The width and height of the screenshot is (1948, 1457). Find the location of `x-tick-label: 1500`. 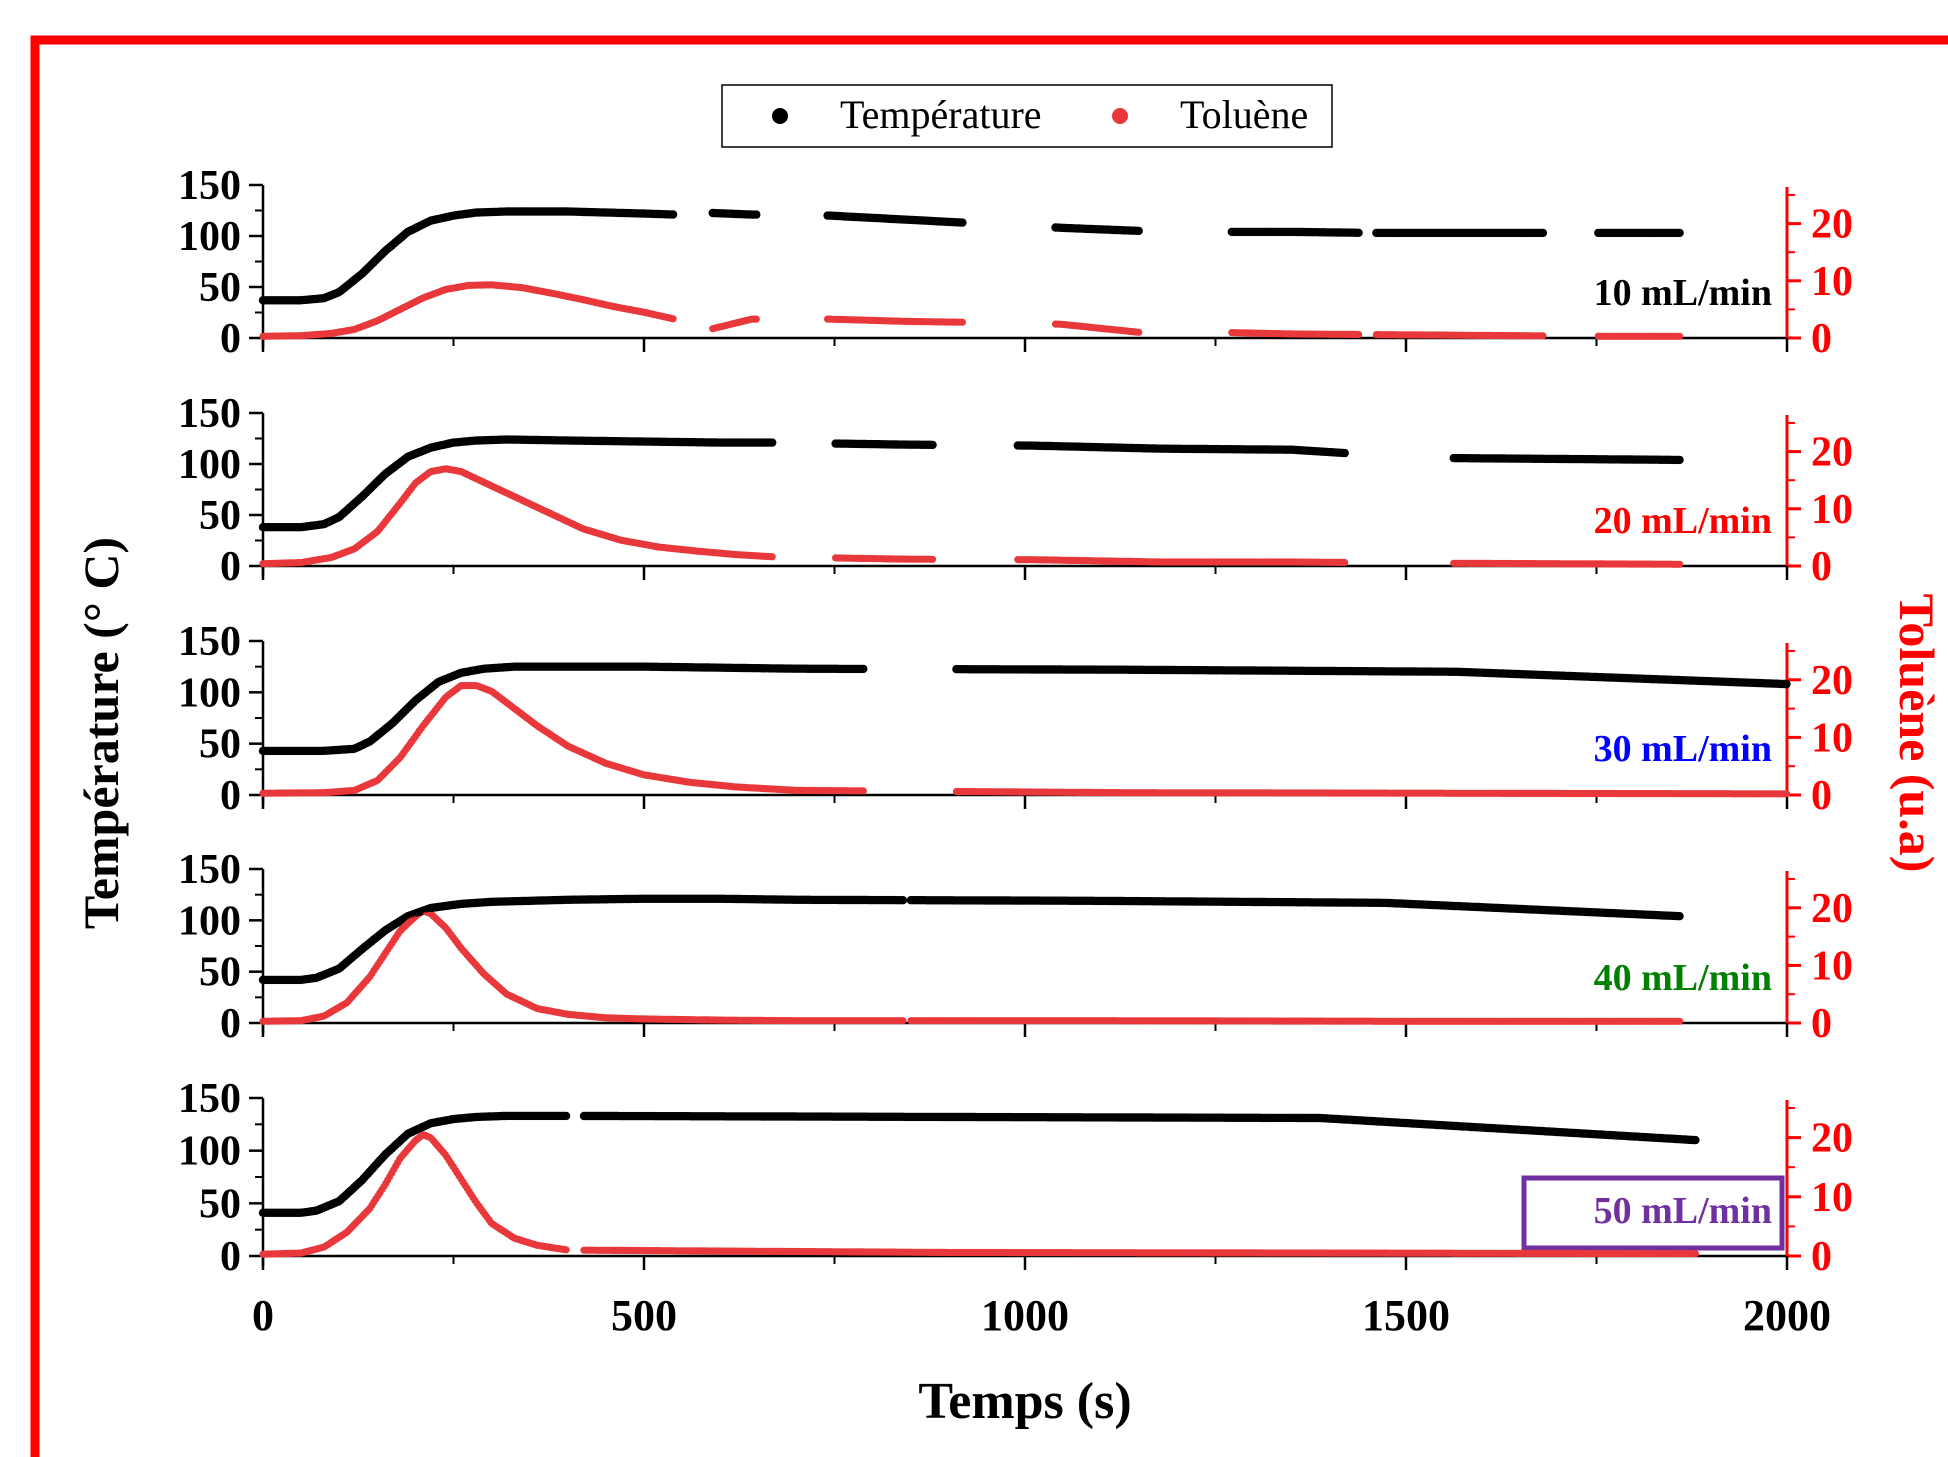

x-tick-label: 1500 is located at coordinates (1406, 1315).